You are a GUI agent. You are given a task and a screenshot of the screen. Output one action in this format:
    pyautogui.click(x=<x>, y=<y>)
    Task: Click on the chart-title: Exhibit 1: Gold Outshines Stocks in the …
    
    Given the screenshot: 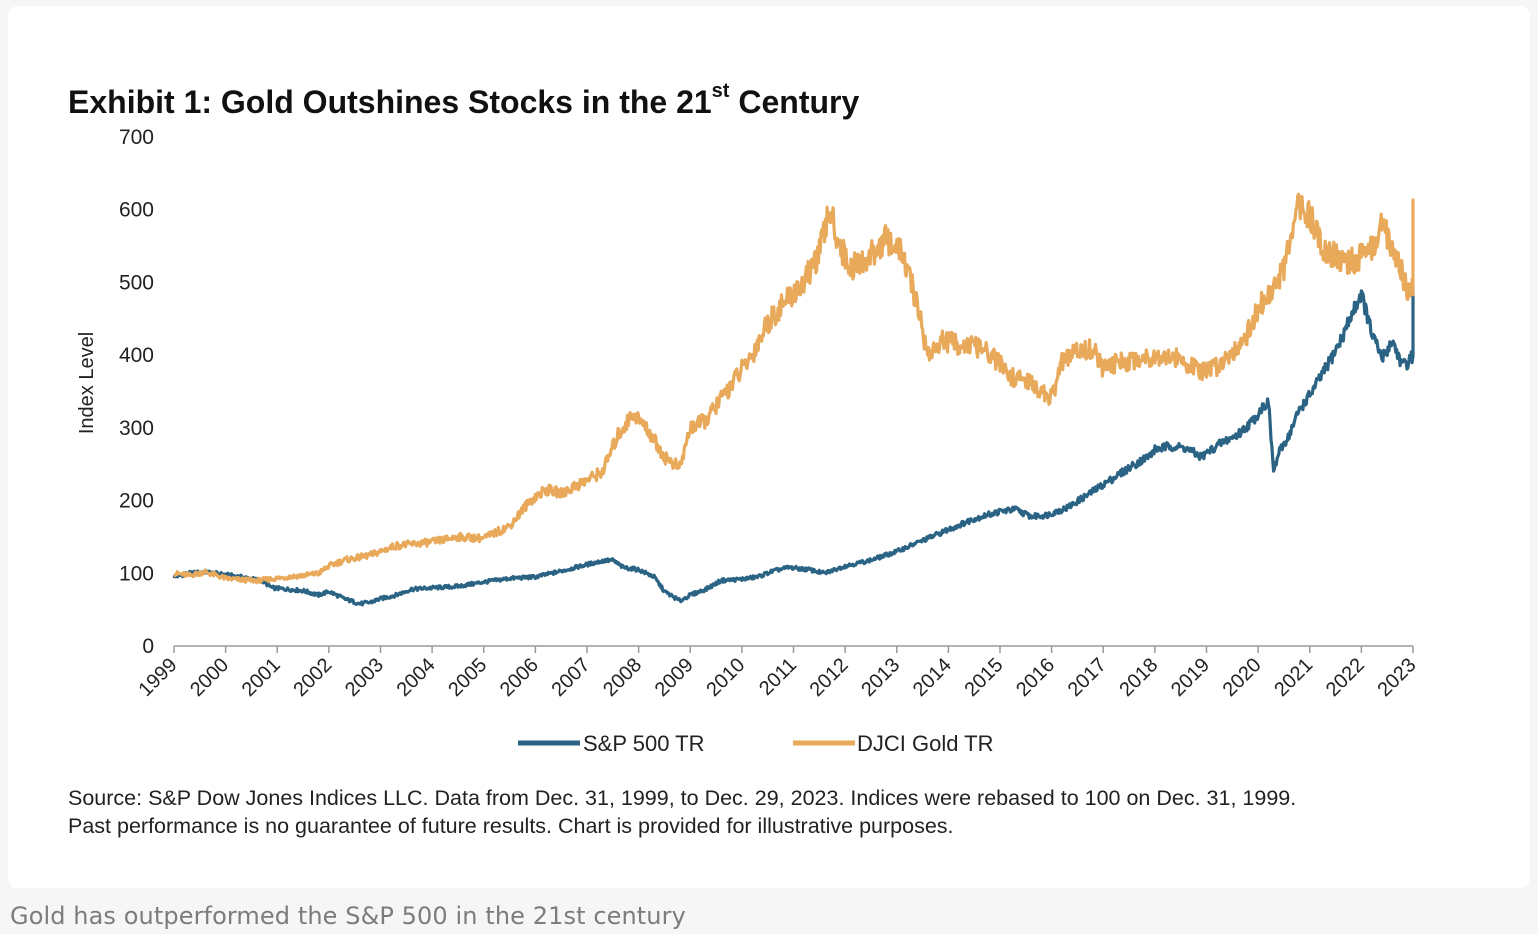 What is the action you would take?
    pyautogui.click(x=464, y=100)
    